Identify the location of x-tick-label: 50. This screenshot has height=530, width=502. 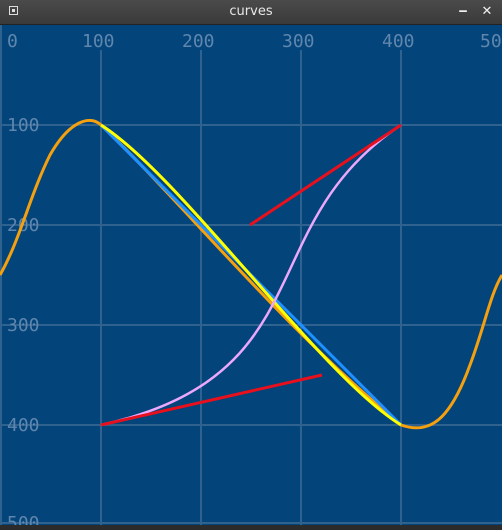
(491, 41).